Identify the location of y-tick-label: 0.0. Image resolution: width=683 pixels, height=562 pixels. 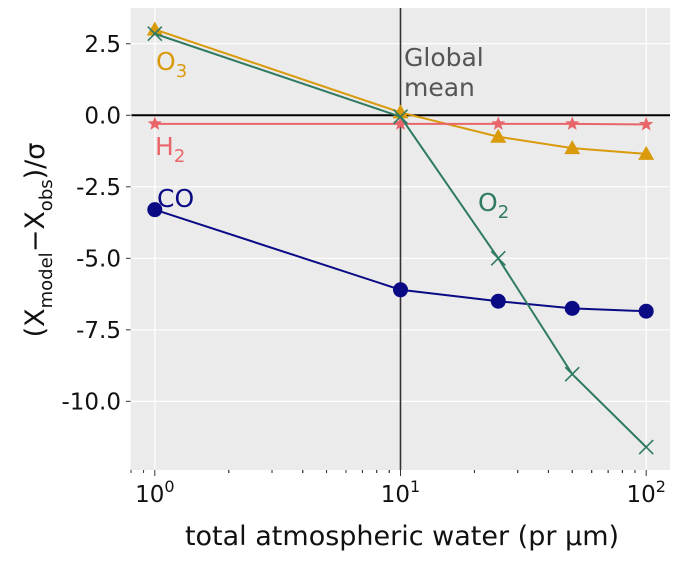
(102, 116).